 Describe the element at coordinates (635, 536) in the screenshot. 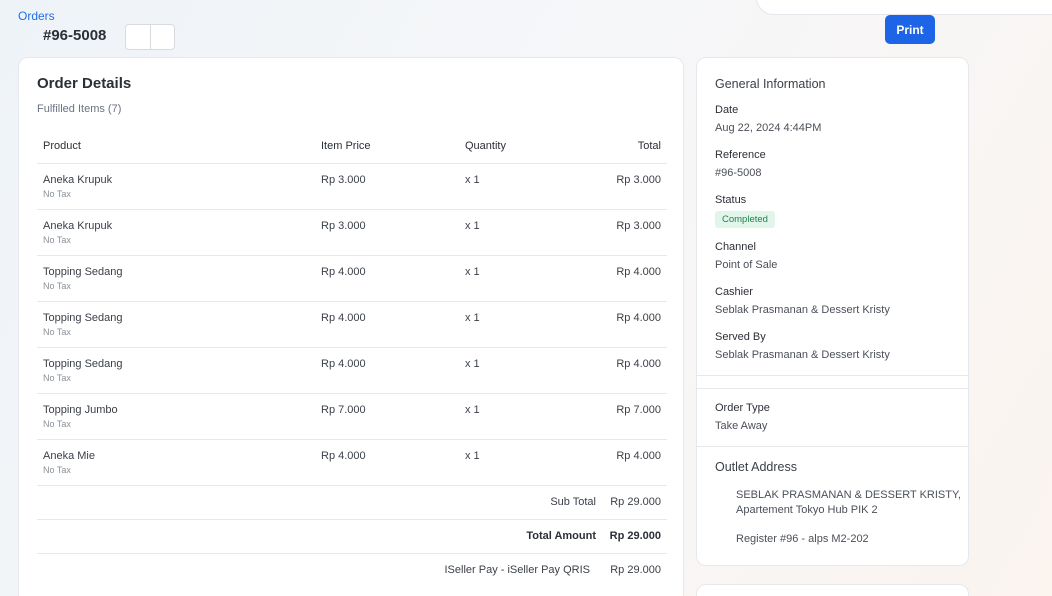

I see `total-amount-value: Rp 29.000` at that location.